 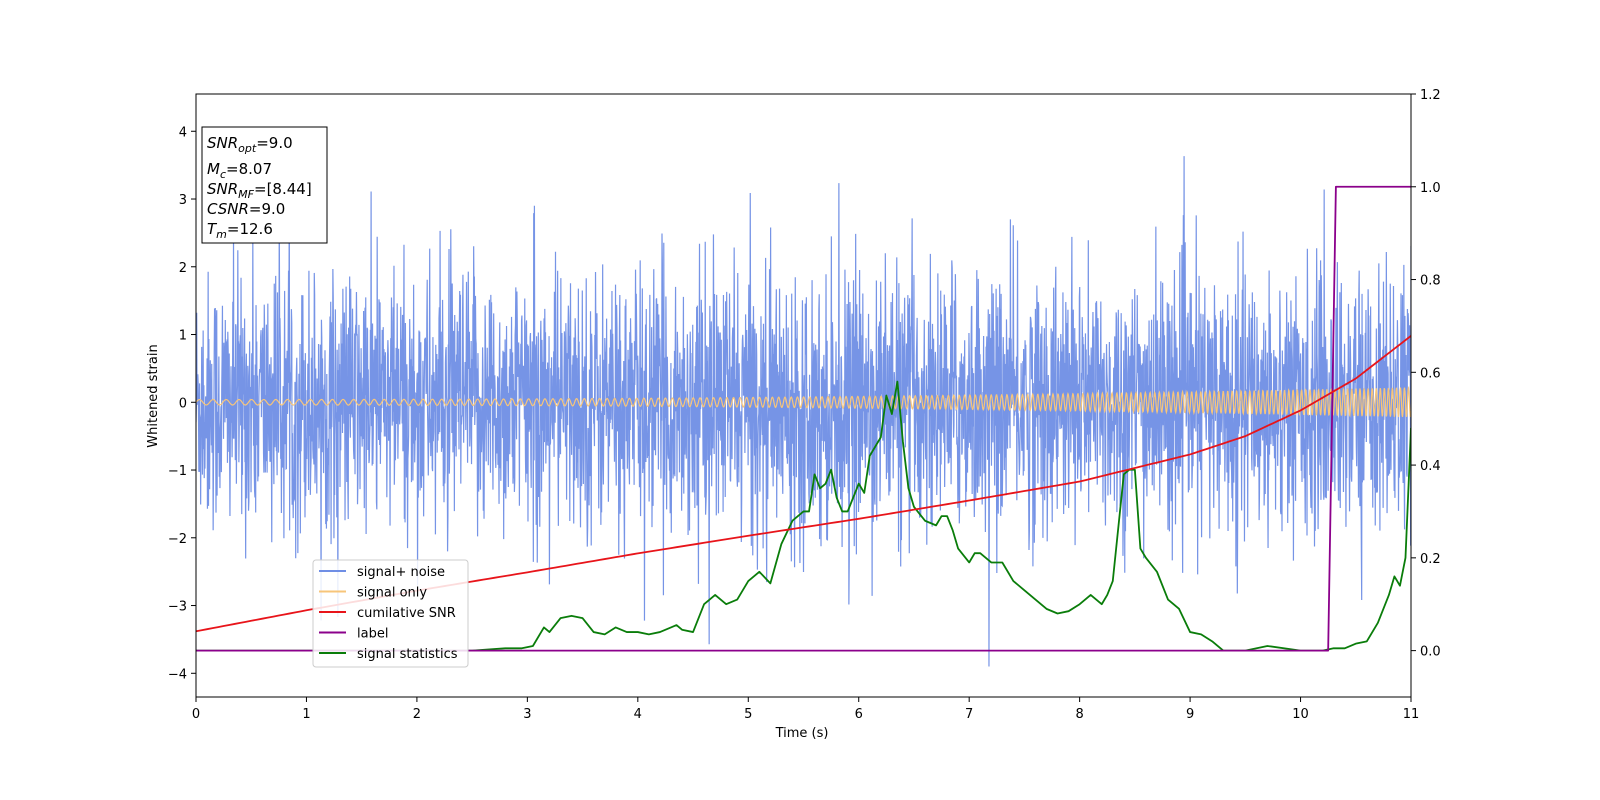 I want to click on x-tick-label: 1, so click(x=306, y=714).